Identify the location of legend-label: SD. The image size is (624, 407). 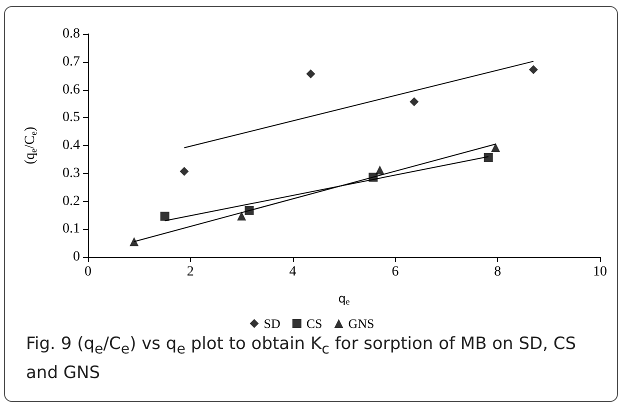
(272, 323).